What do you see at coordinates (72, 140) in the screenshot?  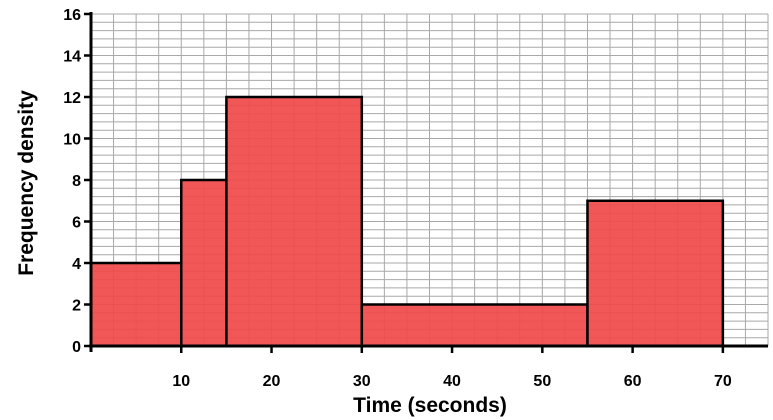 I see `y-tick-label: 10` at bounding box center [72, 140].